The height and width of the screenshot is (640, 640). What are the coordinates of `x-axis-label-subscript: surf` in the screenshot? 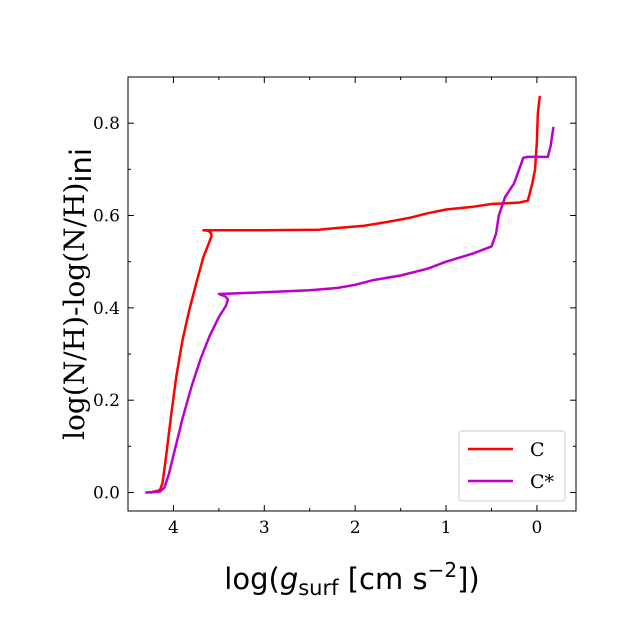 It's located at (318, 588).